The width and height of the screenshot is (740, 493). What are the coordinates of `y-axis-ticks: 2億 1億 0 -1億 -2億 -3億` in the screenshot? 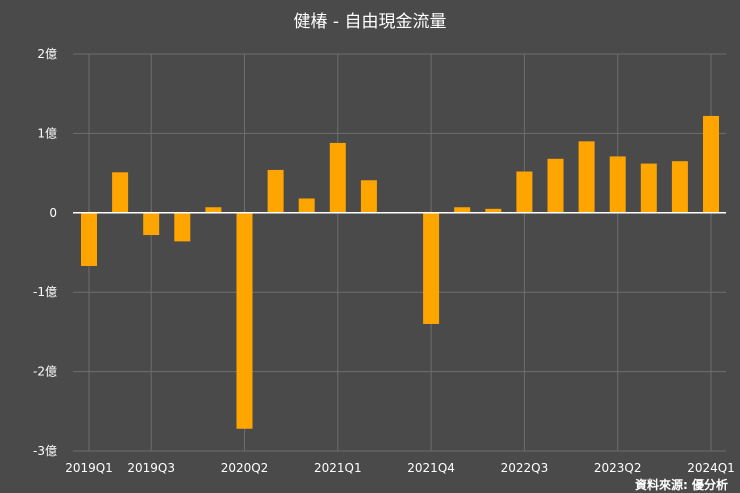 It's located at (45, 252).